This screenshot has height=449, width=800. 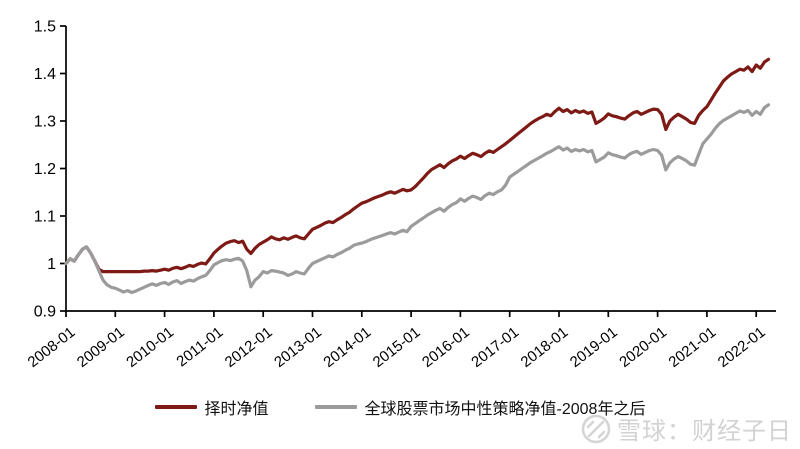 What do you see at coordinates (742, 347) in the screenshot?
I see `x-axis-tick-label: 2022-01` at bounding box center [742, 347].